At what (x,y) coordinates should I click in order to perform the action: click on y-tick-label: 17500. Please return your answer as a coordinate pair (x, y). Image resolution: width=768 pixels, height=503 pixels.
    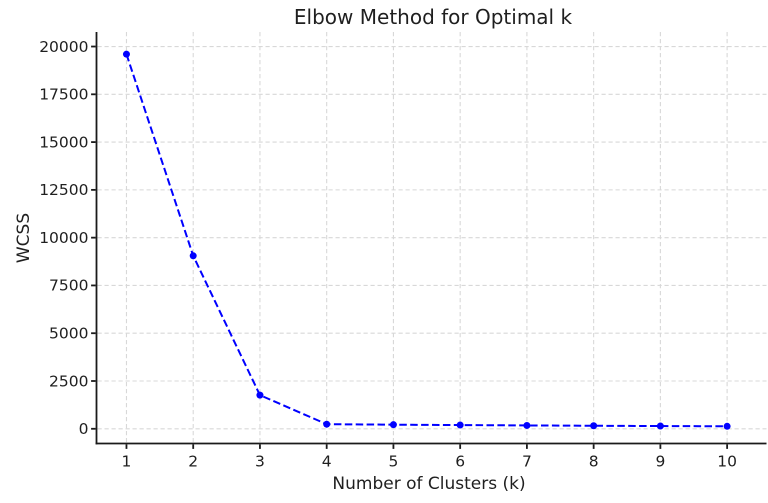
    Looking at the image, I should click on (63, 95).